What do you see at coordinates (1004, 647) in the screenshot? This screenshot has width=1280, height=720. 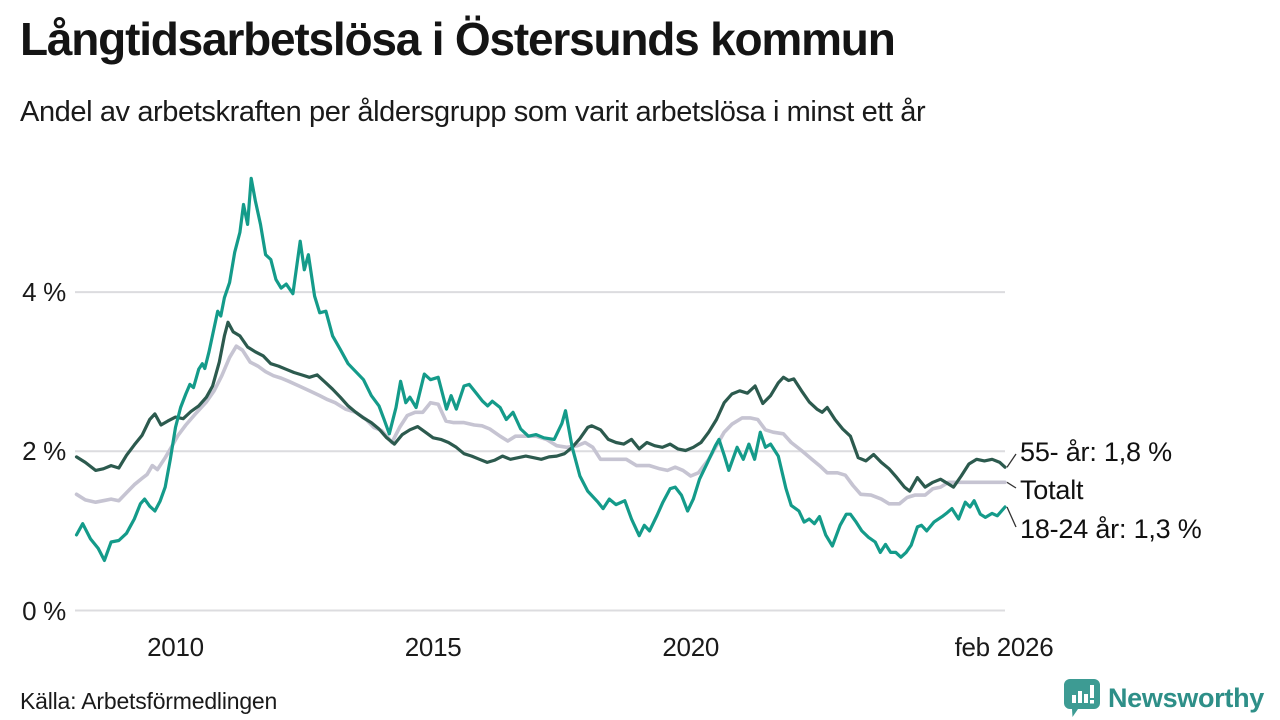 I see `x-tick-label: feb 2026` at bounding box center [1004, 647].